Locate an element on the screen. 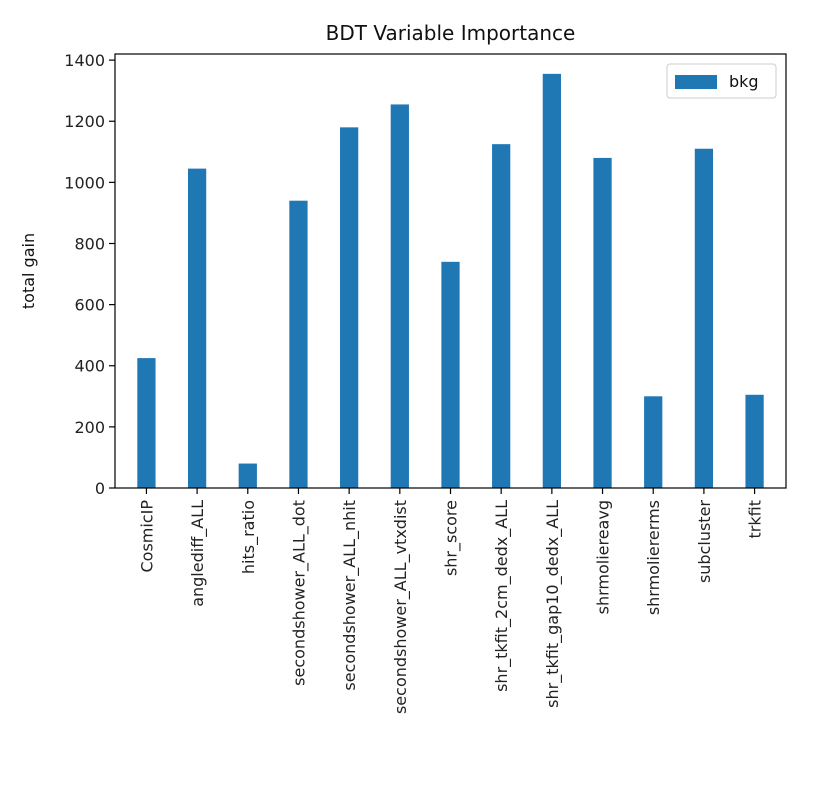  bar-CosmicIP is located at coordinates (146, 423).